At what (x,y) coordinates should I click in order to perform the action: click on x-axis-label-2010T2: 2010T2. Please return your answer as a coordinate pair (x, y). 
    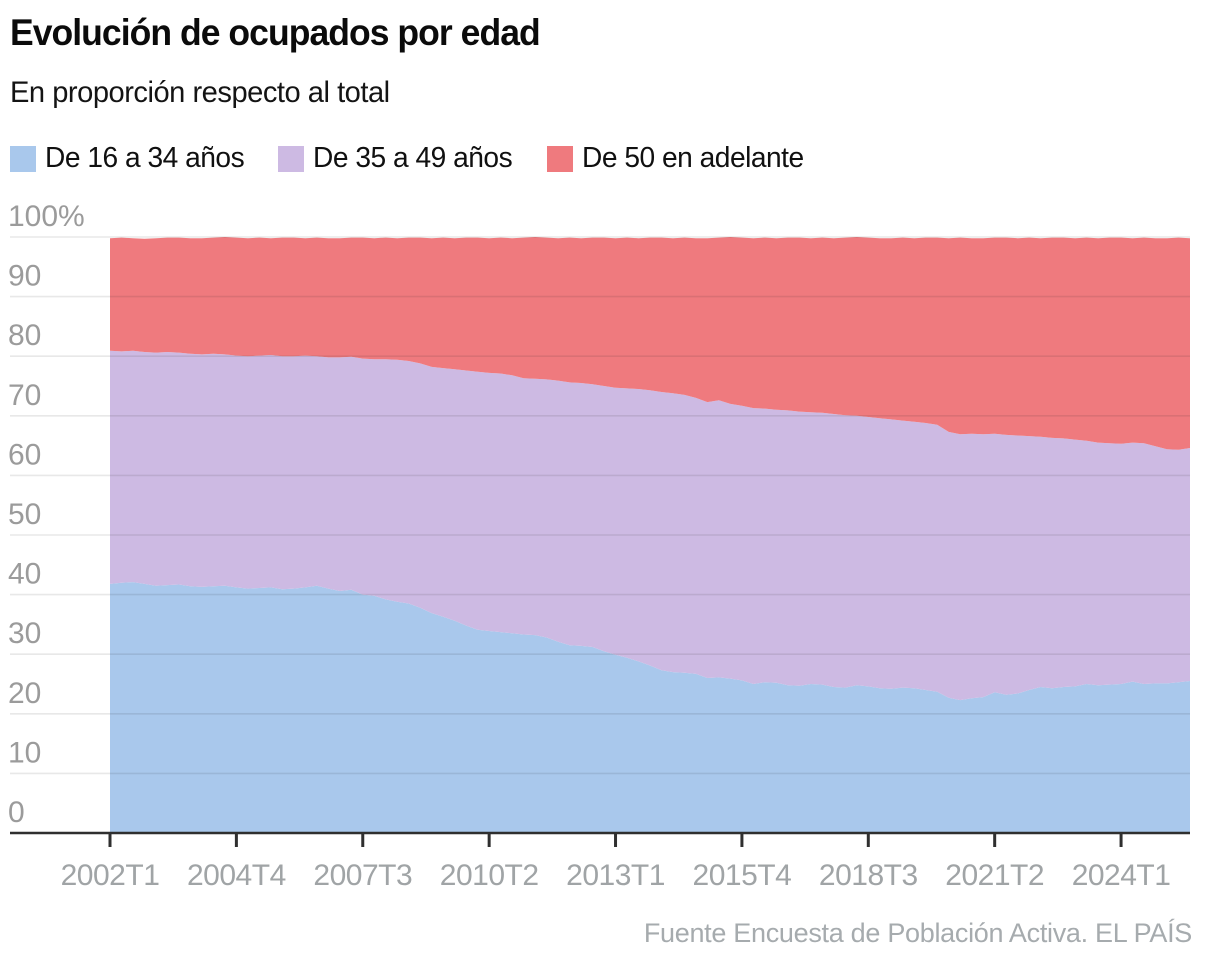
    Looking at the image, I should click on (489, 875).